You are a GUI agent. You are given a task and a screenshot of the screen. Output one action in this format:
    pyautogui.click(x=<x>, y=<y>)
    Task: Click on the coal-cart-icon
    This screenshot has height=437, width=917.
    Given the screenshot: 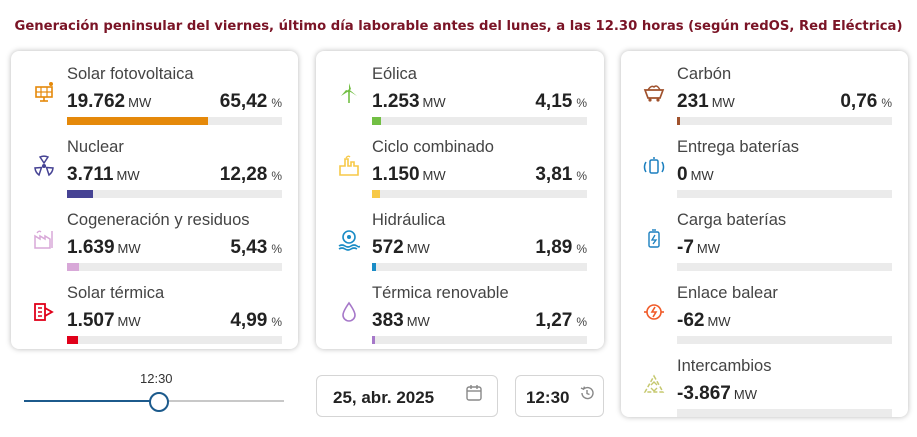 What is the action you would take?
    pyautogui.click(x=654, y=93)
    